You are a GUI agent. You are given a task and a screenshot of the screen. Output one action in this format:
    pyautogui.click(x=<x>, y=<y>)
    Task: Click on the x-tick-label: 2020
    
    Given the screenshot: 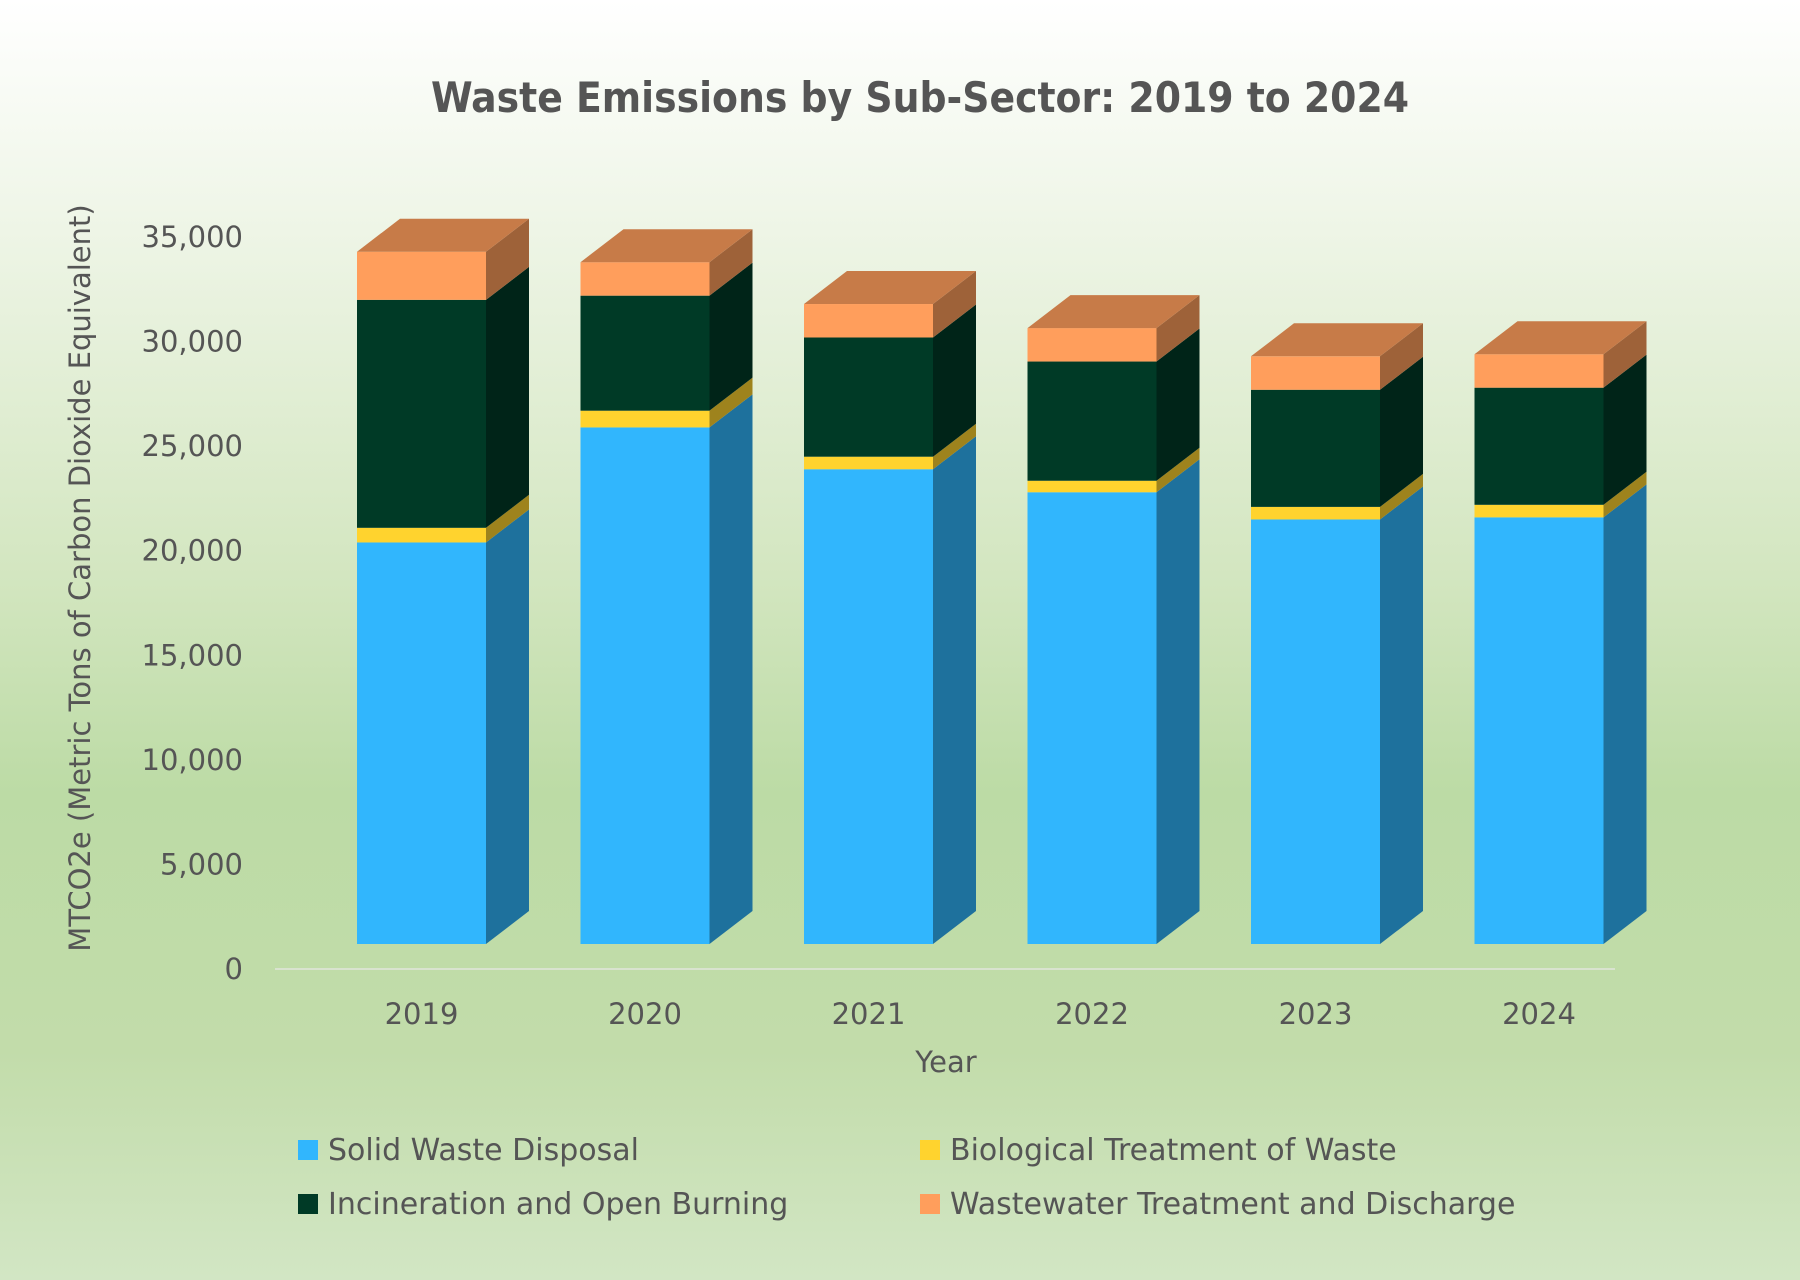 What is the action you would take?
    pyautogui.click(x=645, y=1014)
    